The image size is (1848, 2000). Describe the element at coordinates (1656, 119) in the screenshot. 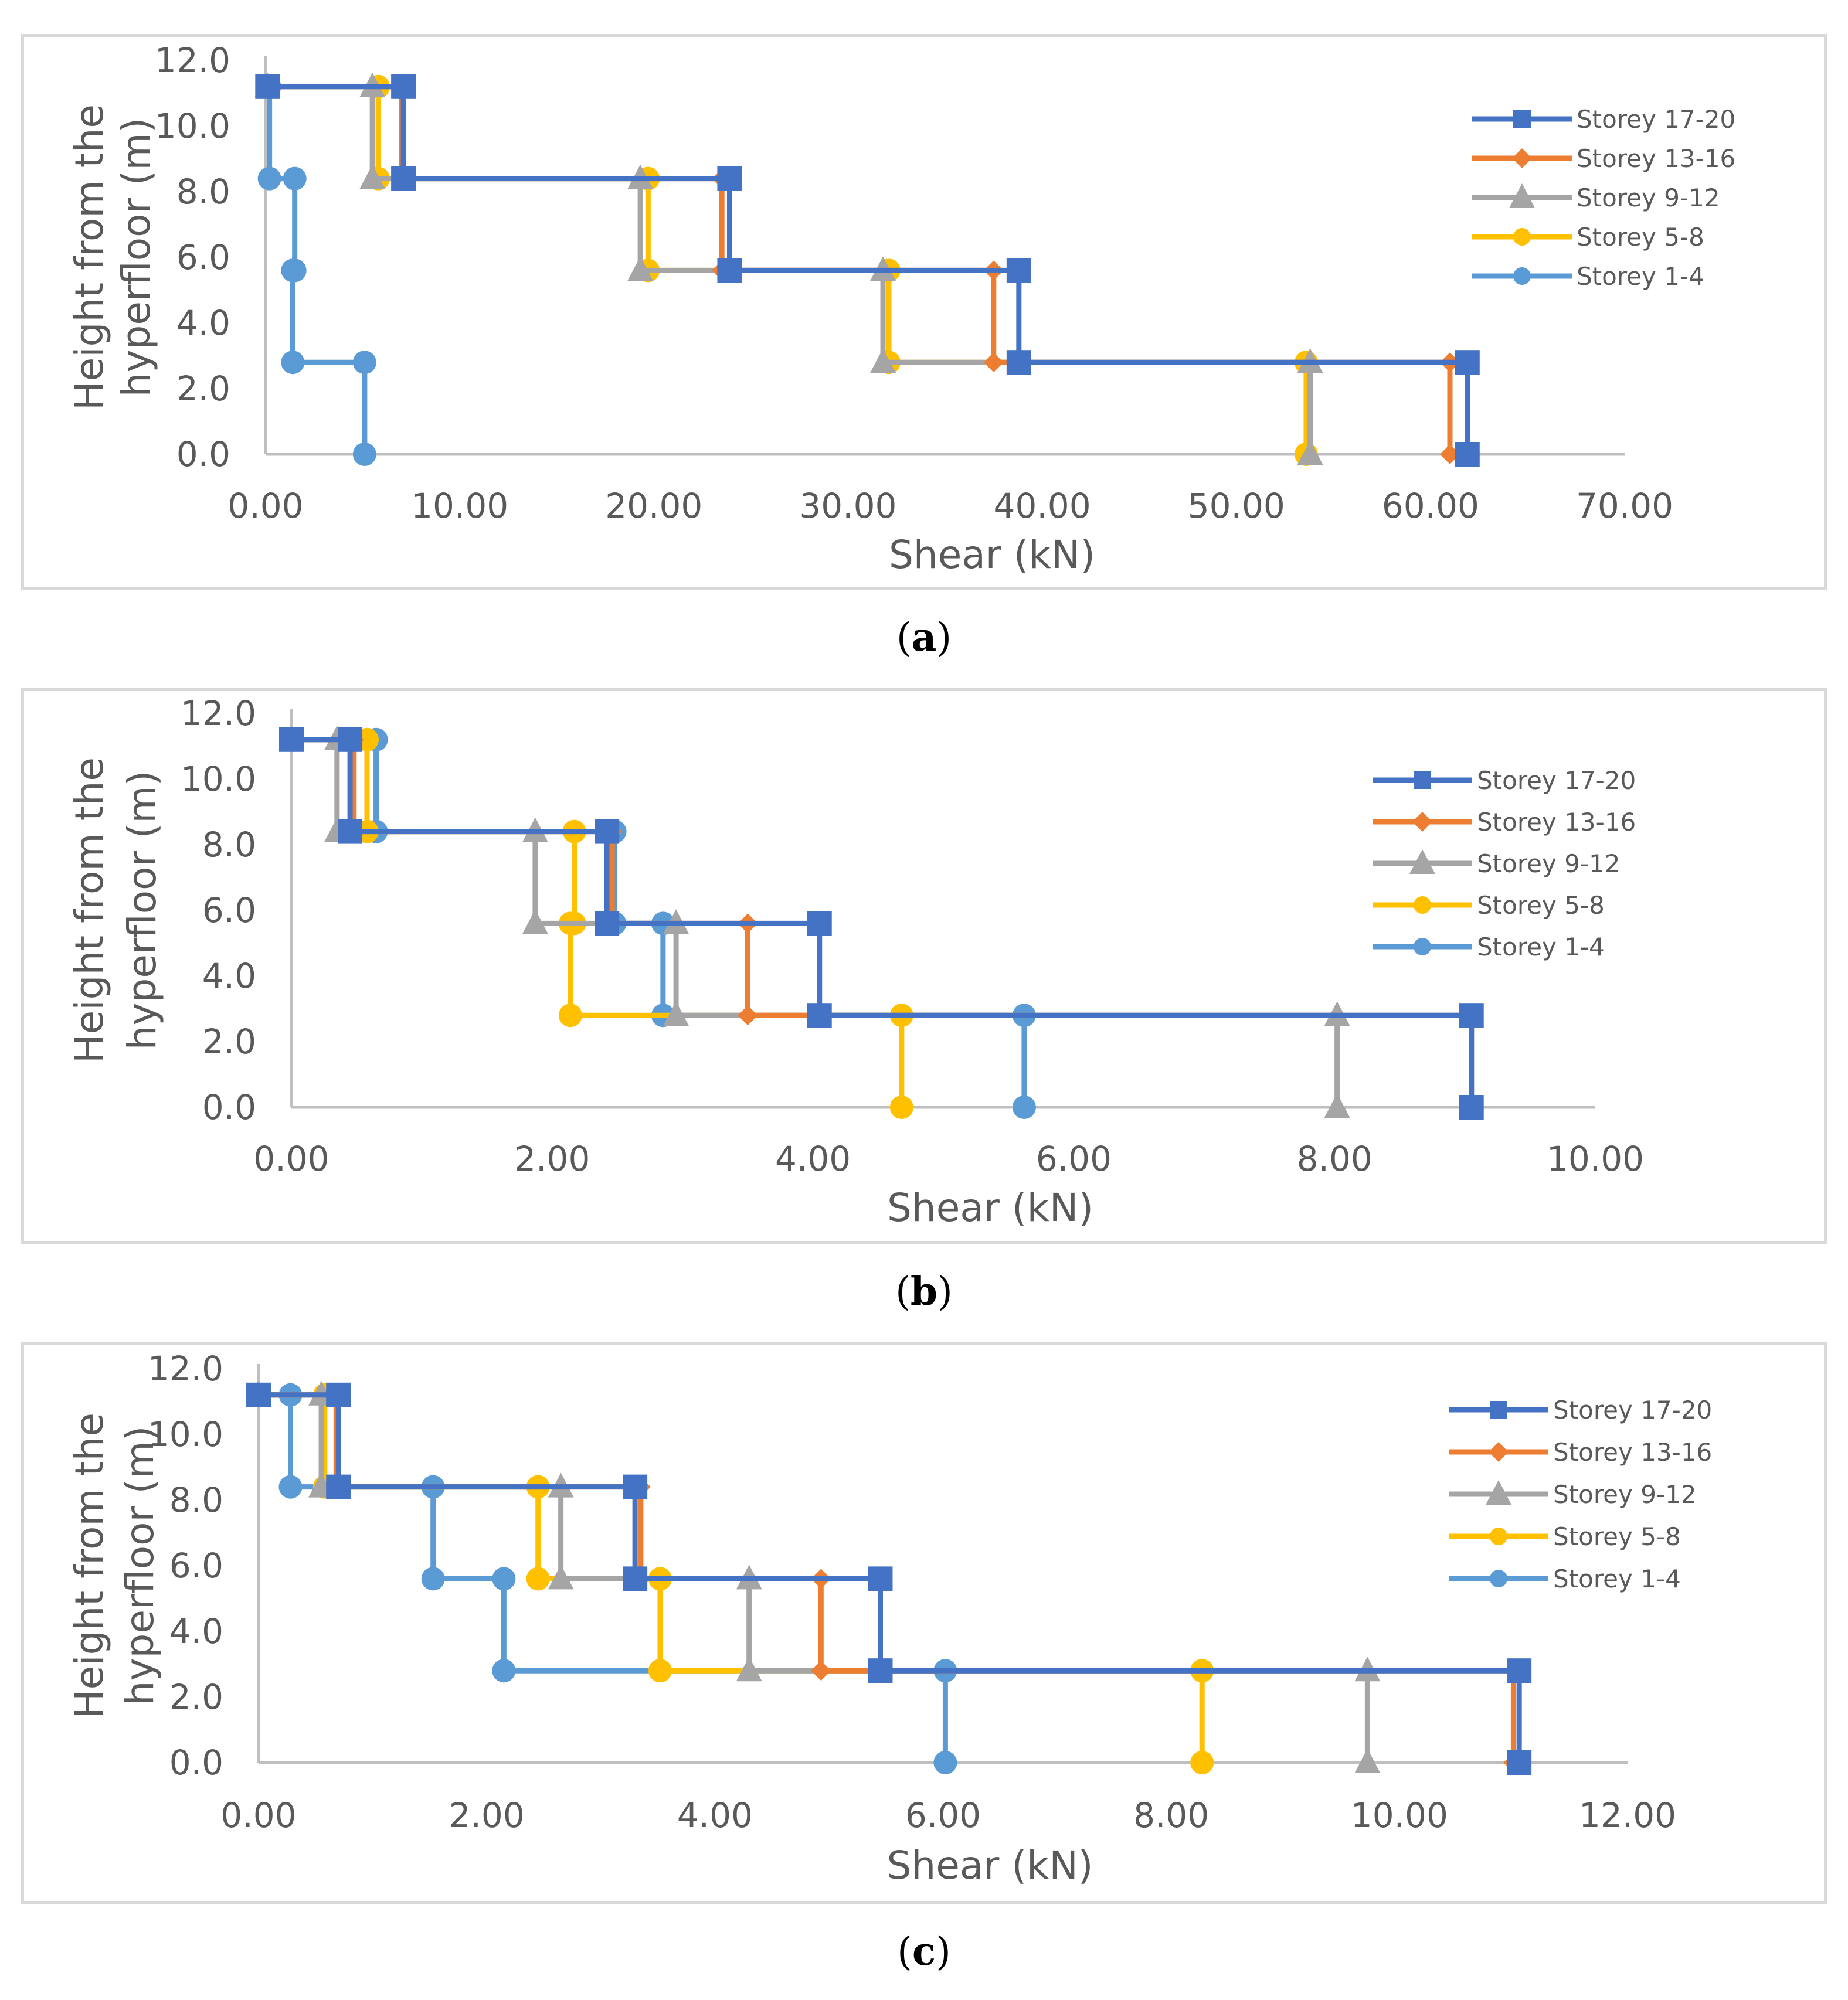

I see `legend-label: Storey 17-20` at that location.